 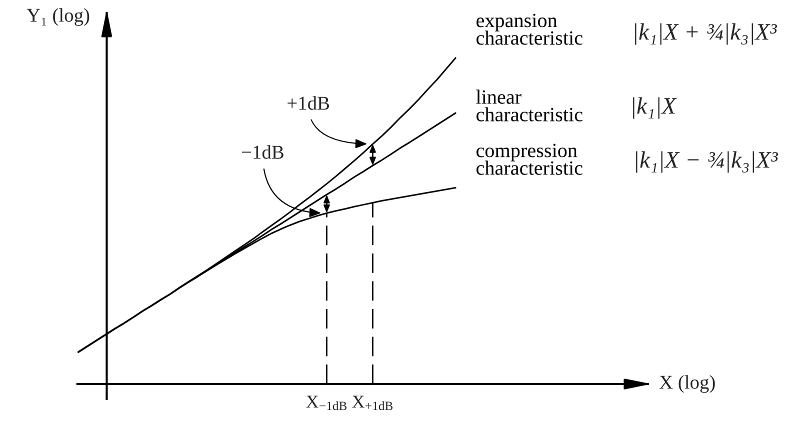 I want to click on x-tick-label: X$_{+1dB}$, so click(x=372, y=403).